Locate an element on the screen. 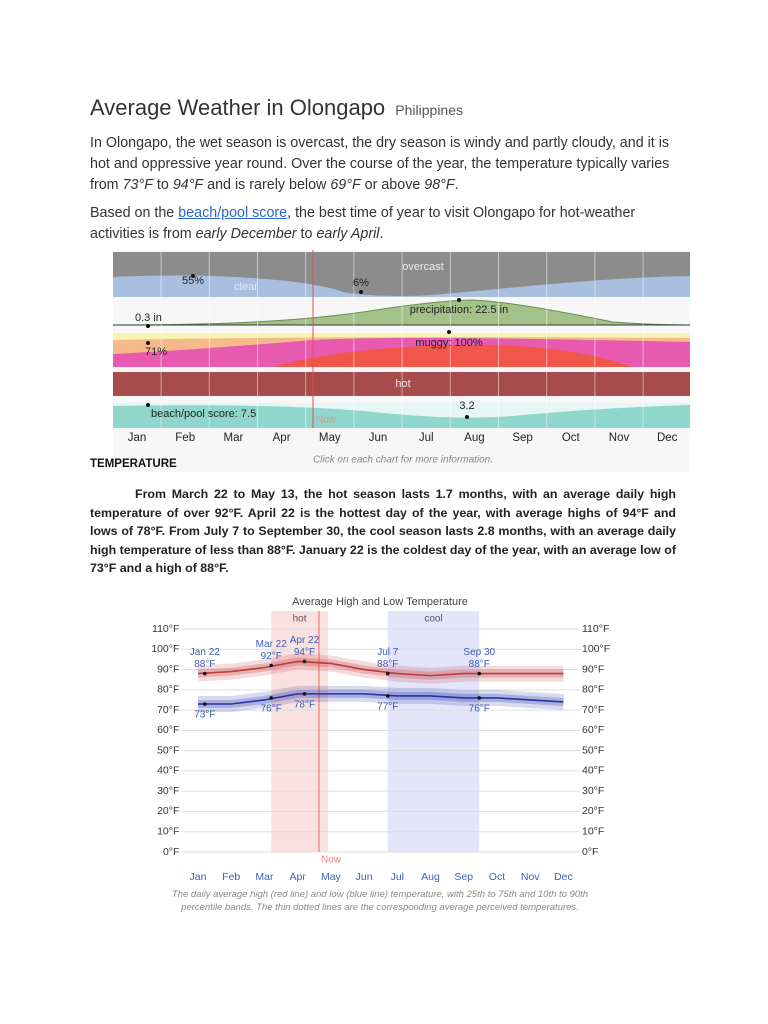 The width and height of the screenshot is (768, 1024). x-tick-label: Mar is located at coordinates (264, 877).